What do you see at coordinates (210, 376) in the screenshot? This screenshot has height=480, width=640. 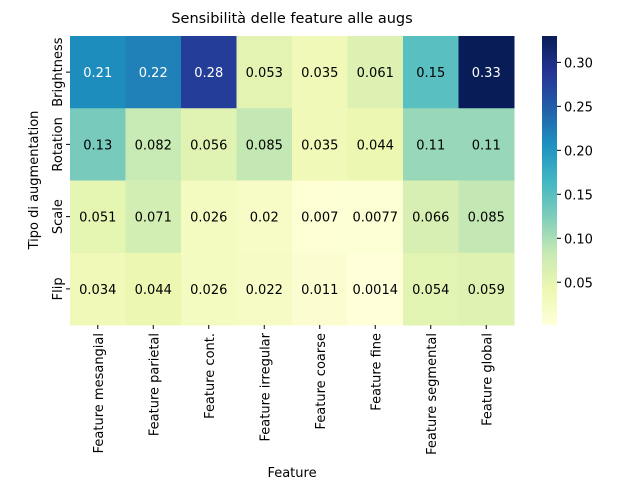 I see `x-tick-label: Feature cont.` at bounding box center [210, 376].